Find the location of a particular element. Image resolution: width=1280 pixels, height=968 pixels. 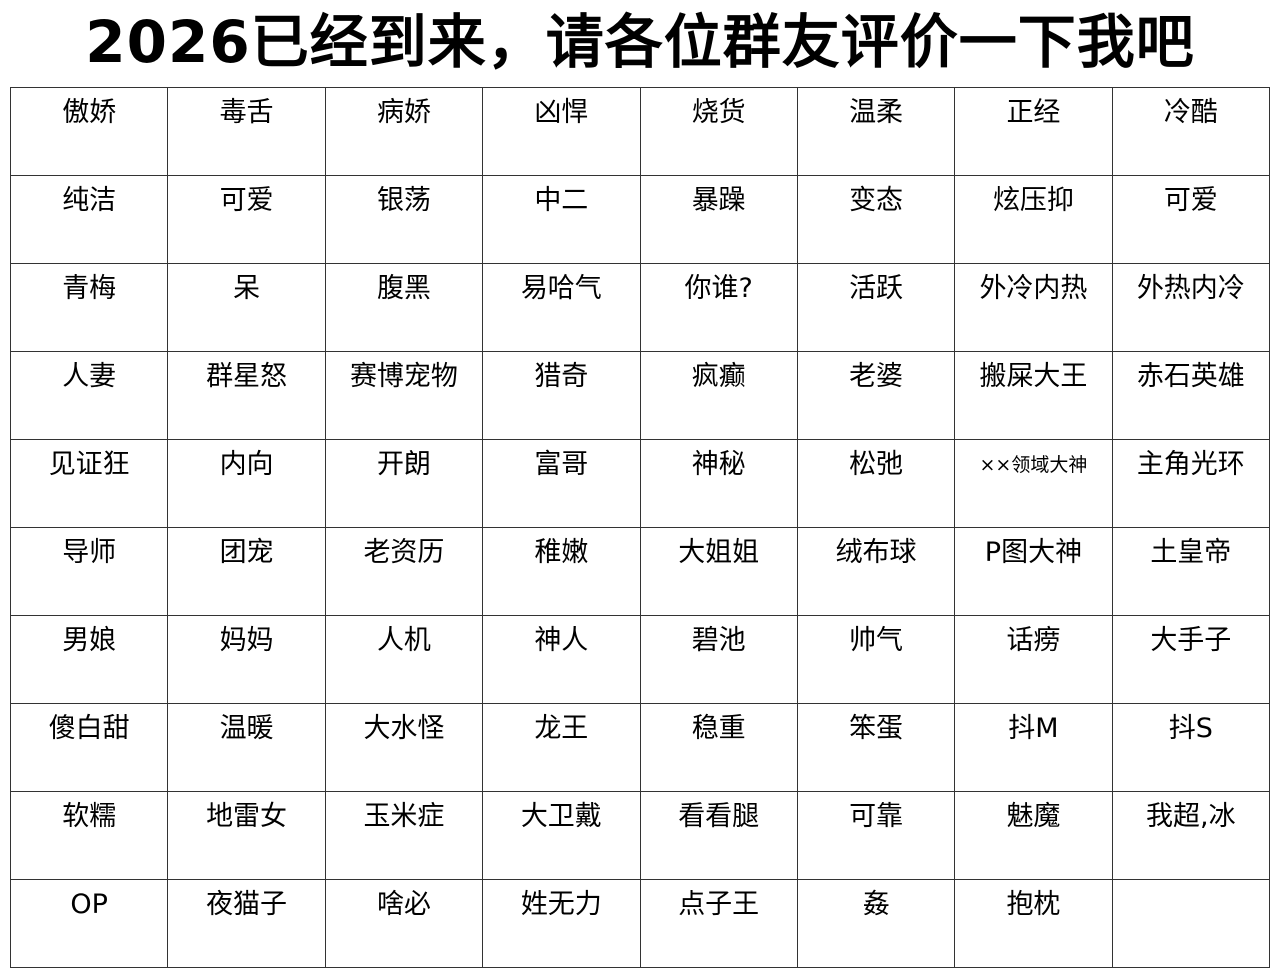

grid-cell: 变态 is located at coordinates (876, 219).